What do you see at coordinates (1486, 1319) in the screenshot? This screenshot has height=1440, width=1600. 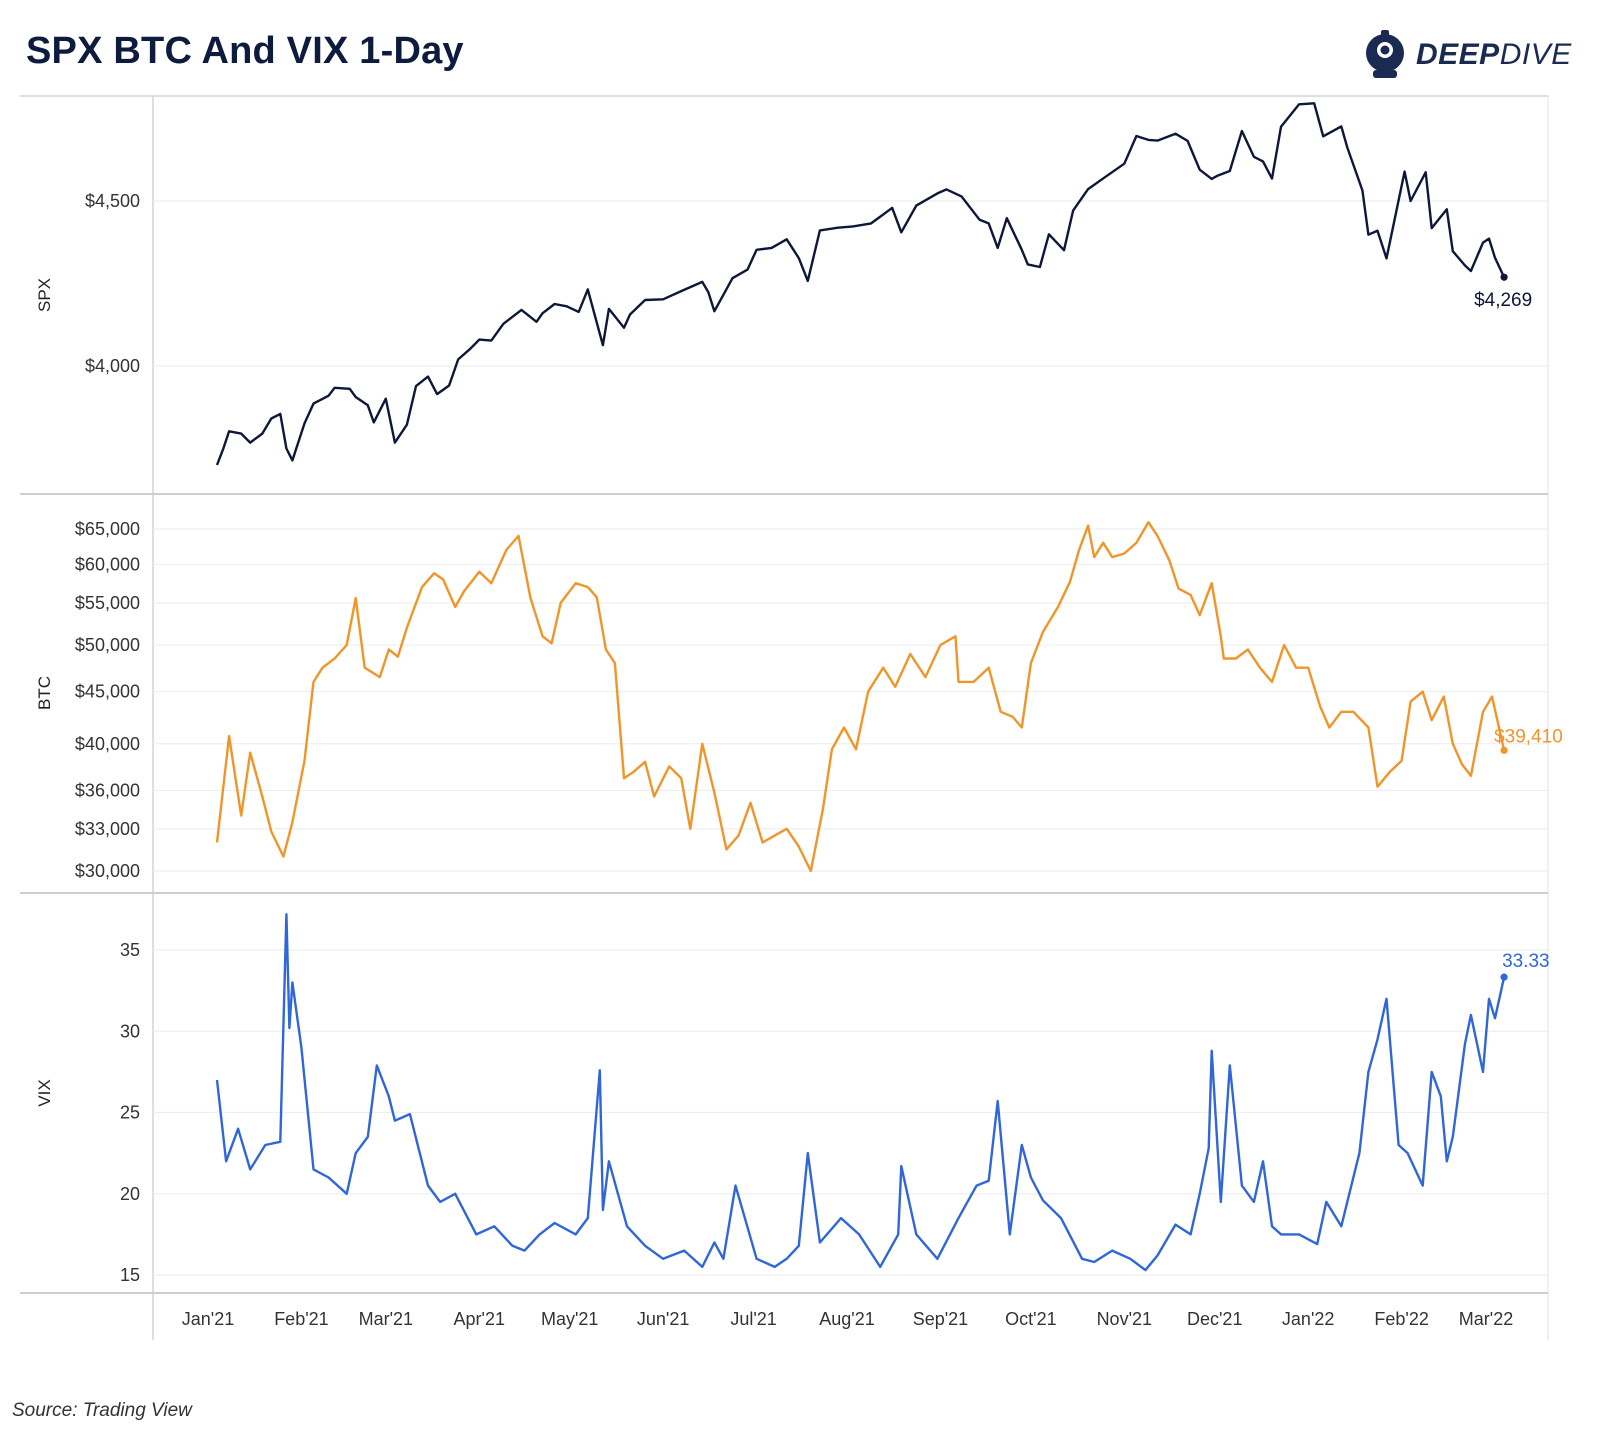 I see `x-tick-label: Mar'22` at bounding box center [1486, 1319].